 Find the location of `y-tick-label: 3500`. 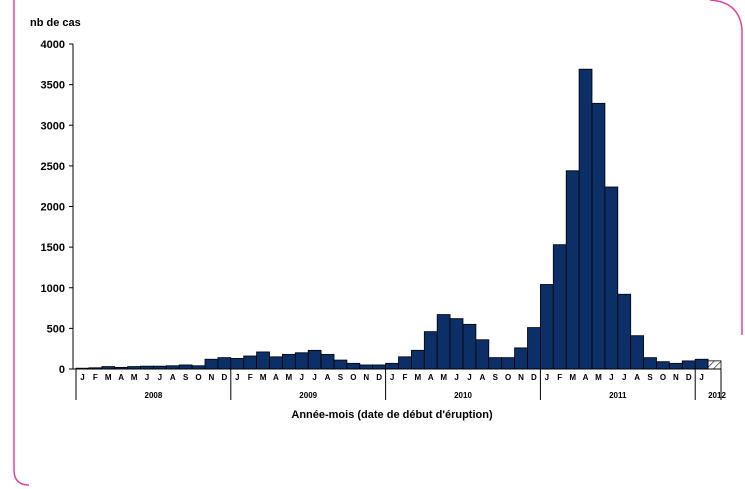

y-tick-label: 3500 is located at coordinates (53, 86).